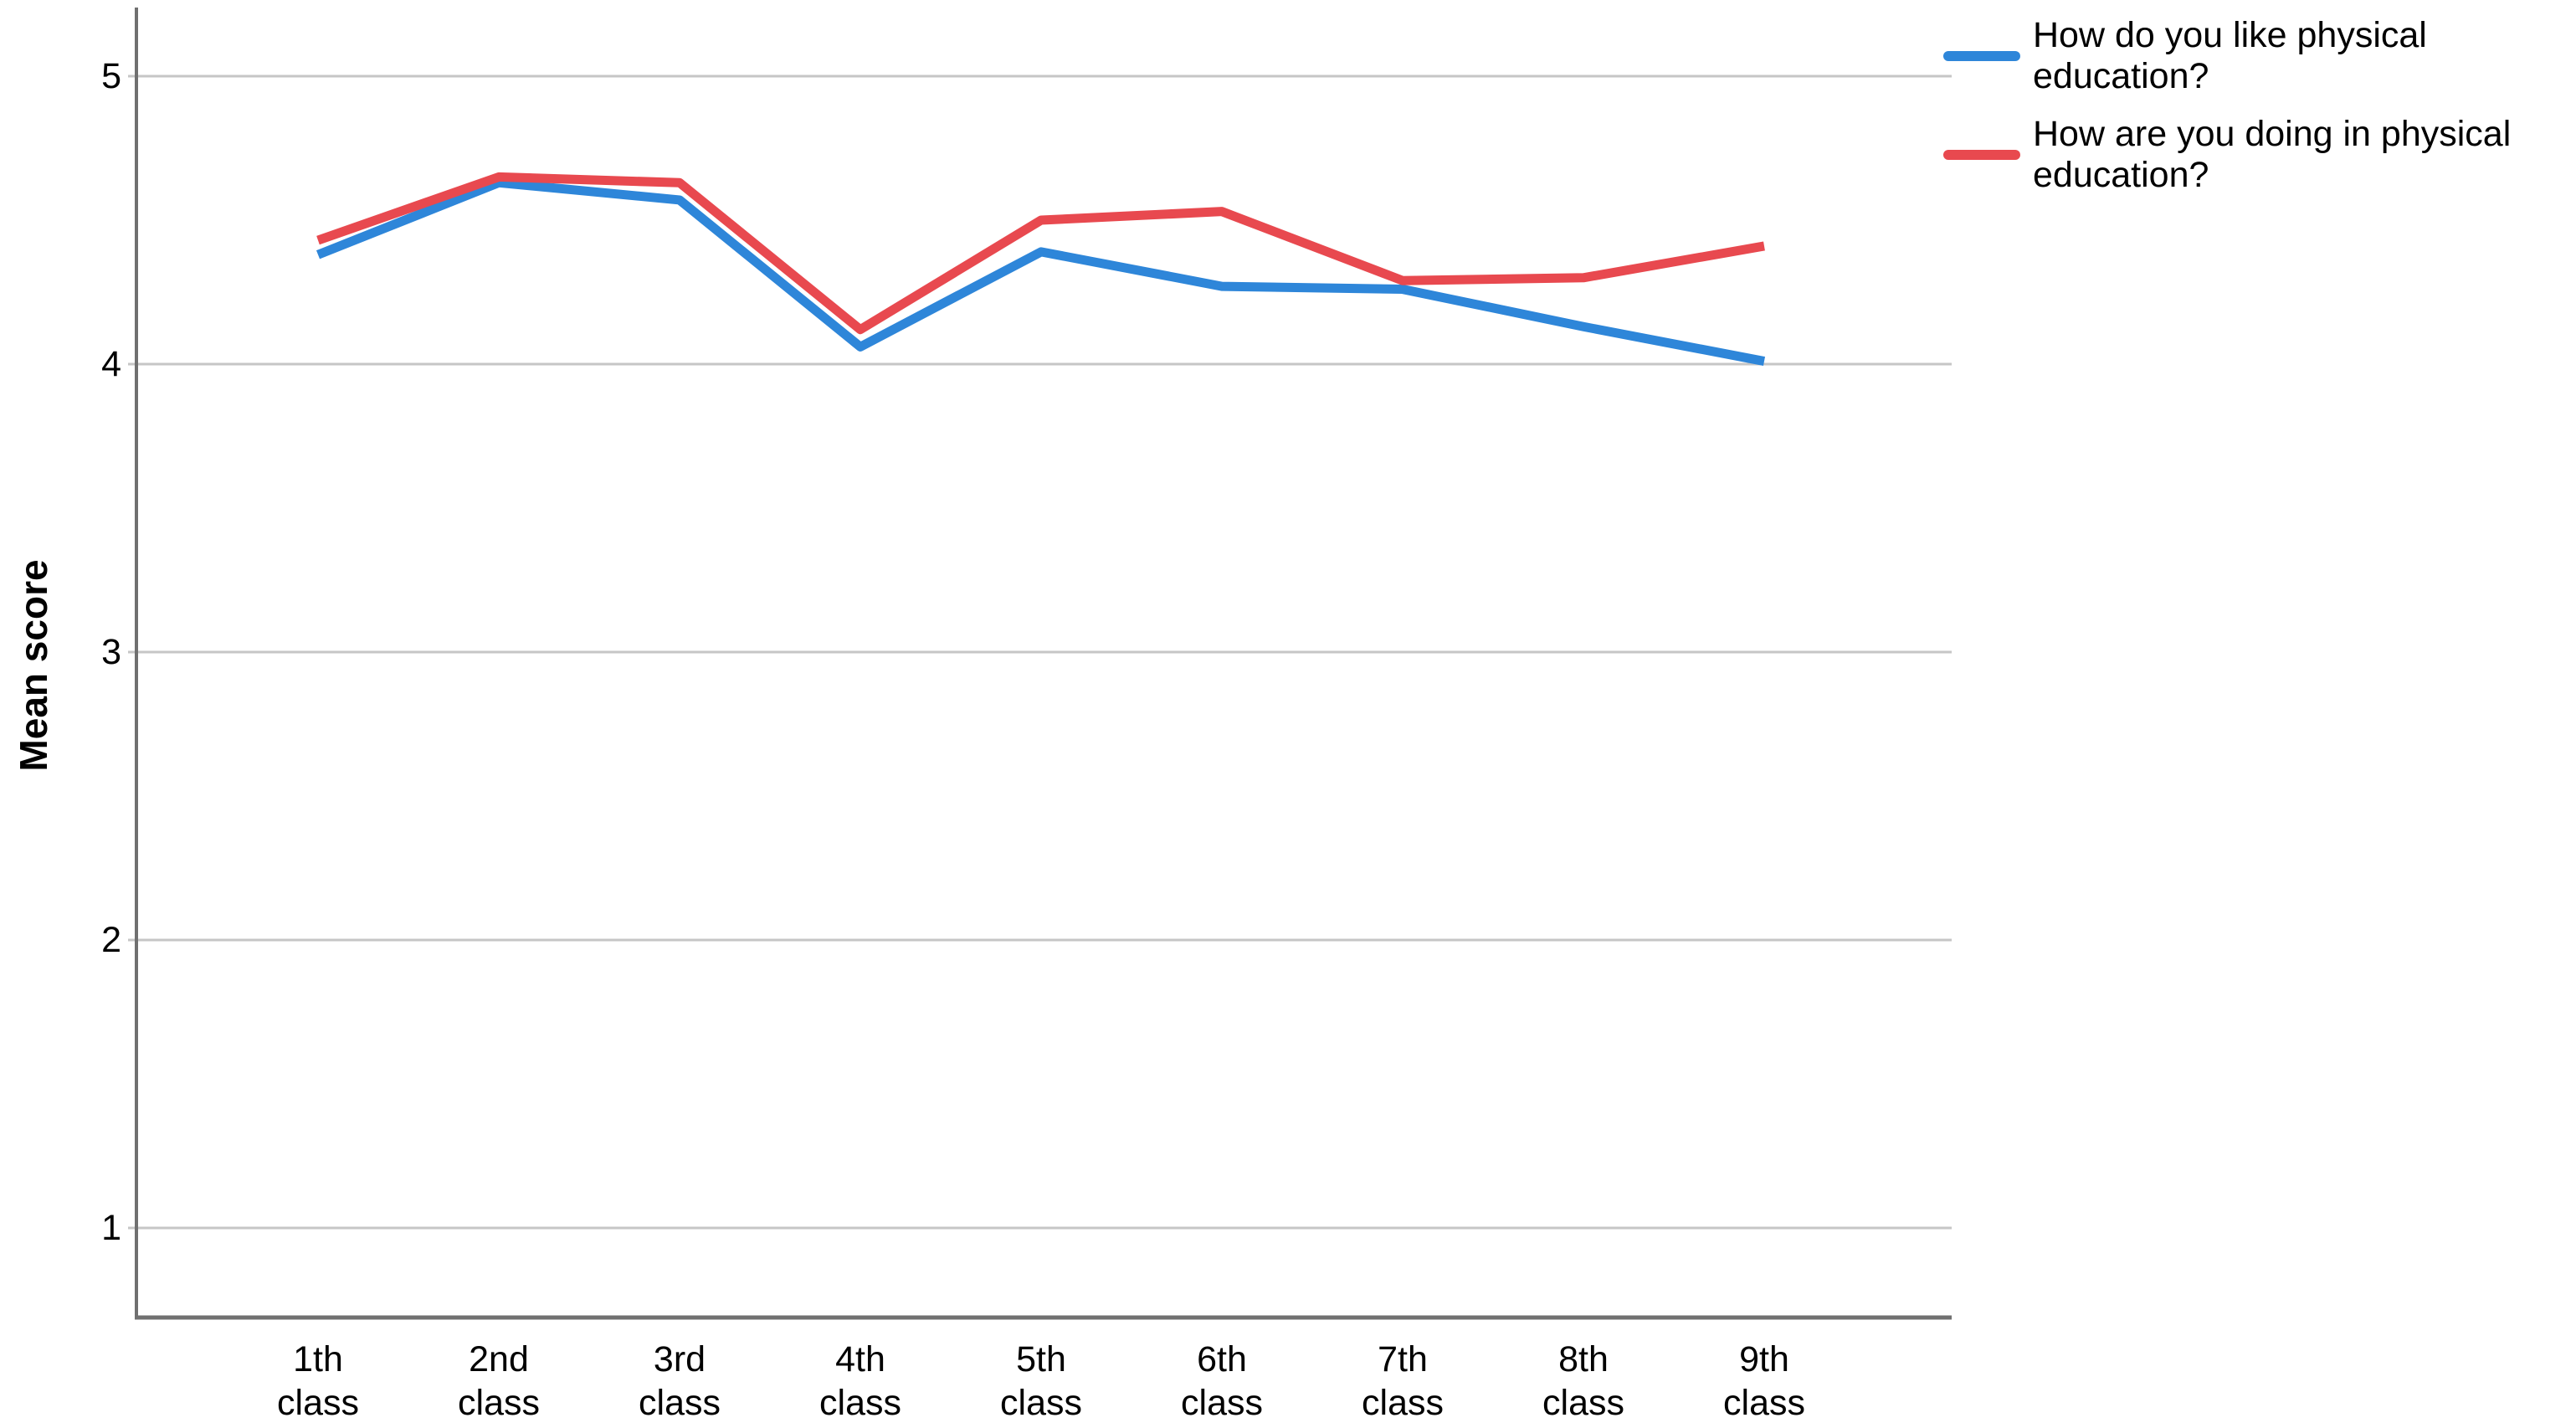  I want to click on x-axis-category-label: 5th class, so click(1041, 1381).